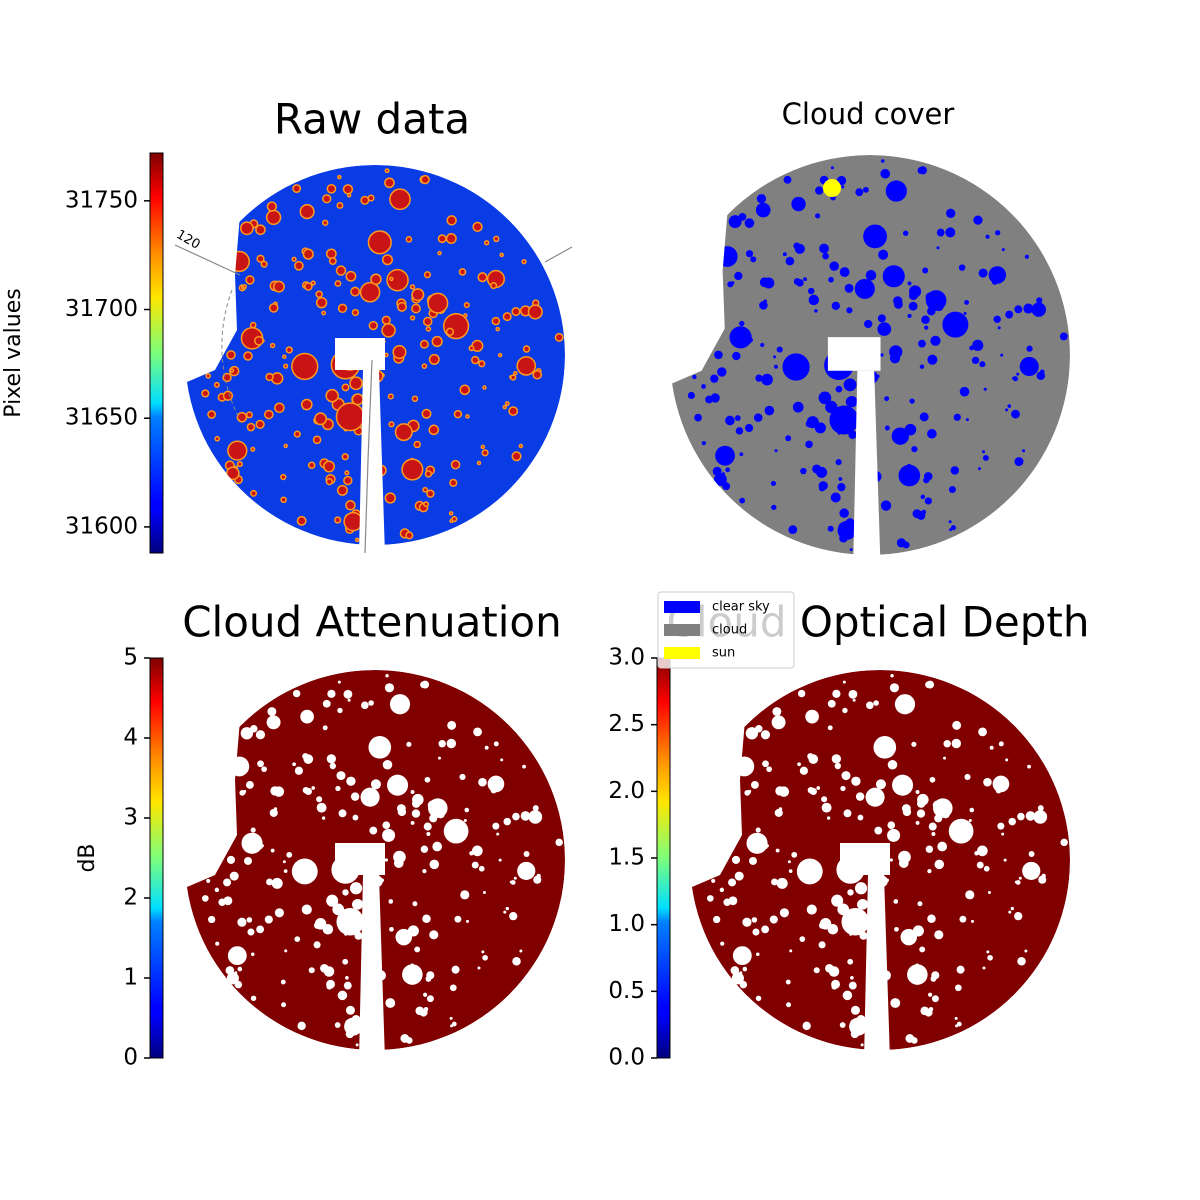  What do you see at coordinates (723, 653) in the screenshot?
I see `legend-label: sun` at bounding box center [723, 653].